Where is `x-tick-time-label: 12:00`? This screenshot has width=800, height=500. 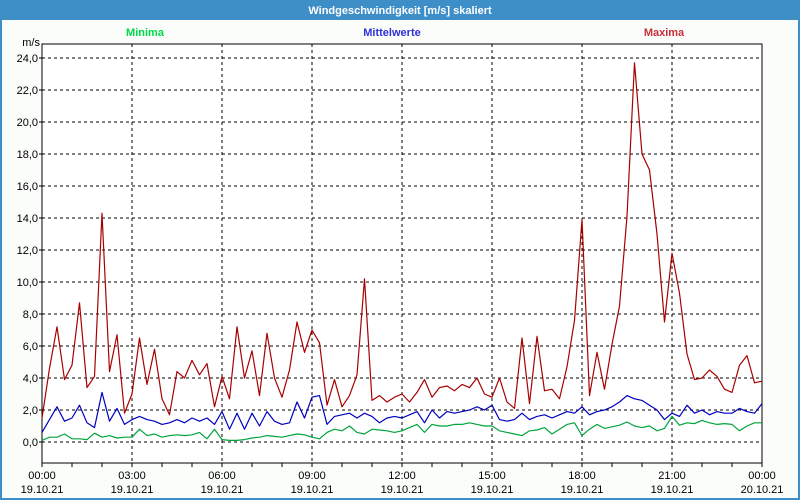 x-tick-time-label: 12:00 is located at coordinates (402, 476).